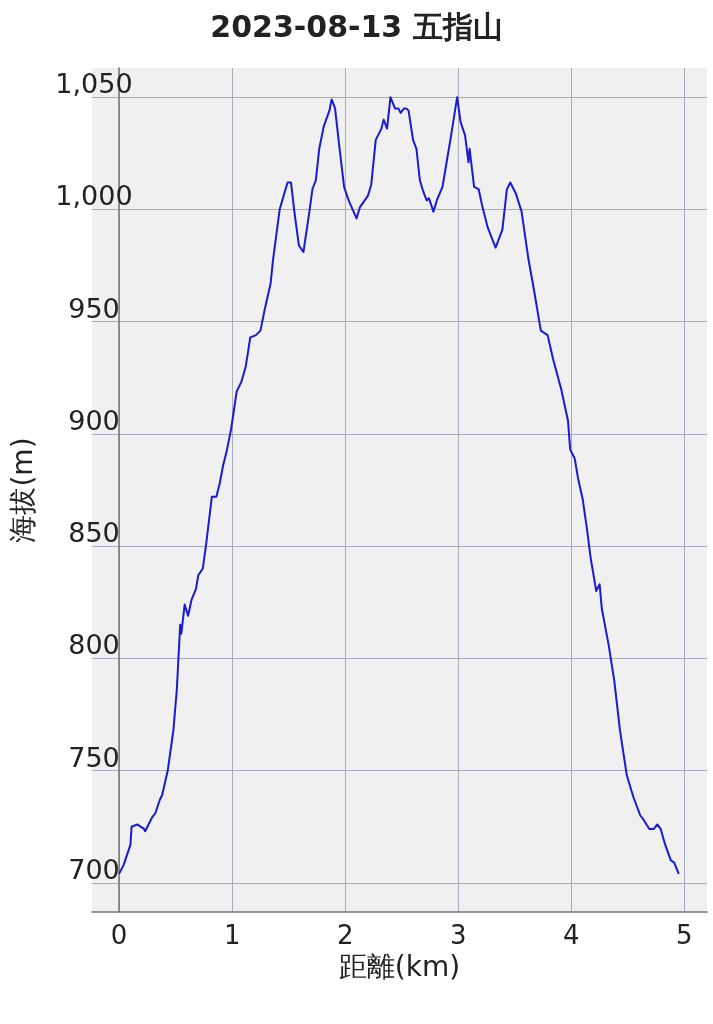  What do you see at coordinates (94, 196) in the screenshot?
I see `y-tick-label: 1,000` at bounding box center [94, 196].